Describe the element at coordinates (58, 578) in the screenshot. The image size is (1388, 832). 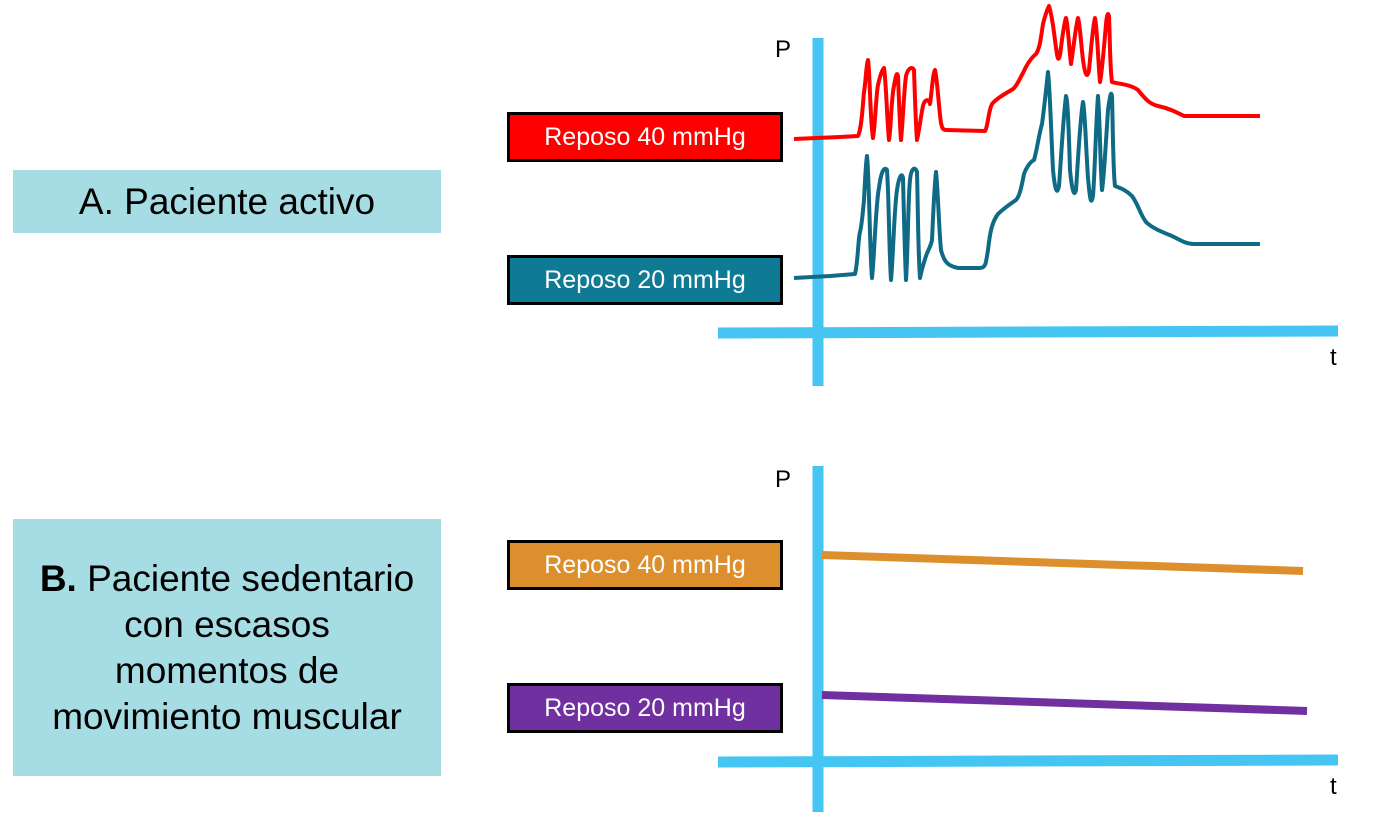
I see `panel-b-title-bold: B.` at that location.